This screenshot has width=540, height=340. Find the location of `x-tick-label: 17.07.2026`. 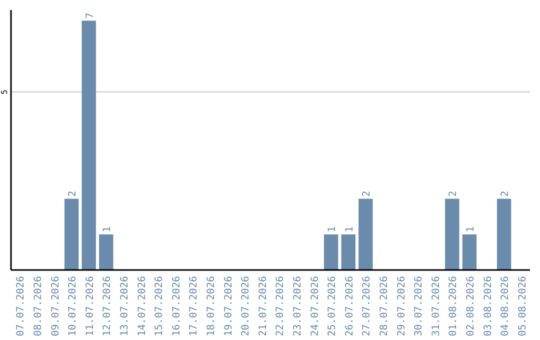

x-tick-label: 17.07.2026 is located at coordinates (194, 306).